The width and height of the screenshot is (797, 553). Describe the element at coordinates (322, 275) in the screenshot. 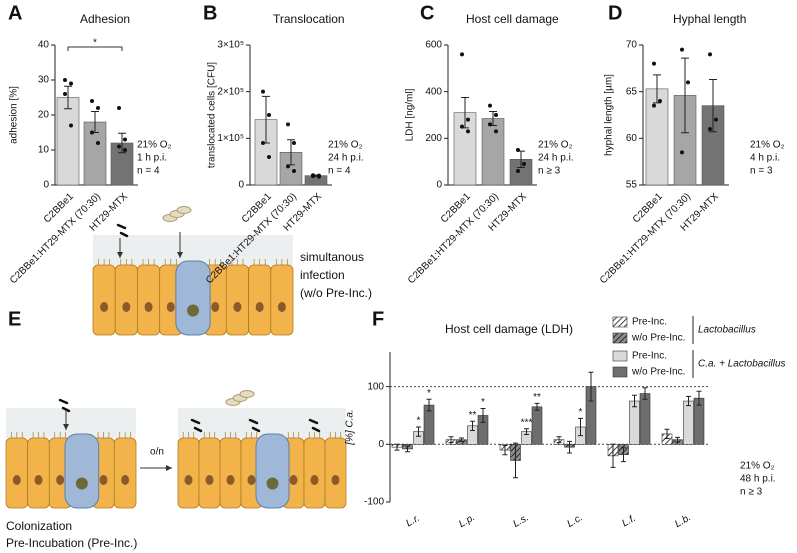

I see `diagram-label: infection` at that location.